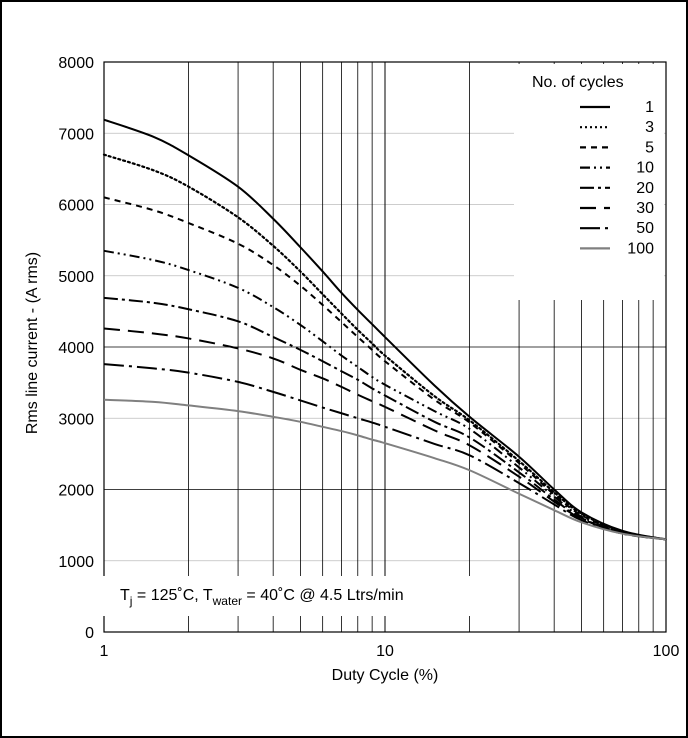  I want to click on y-axis-title: Rms line current - (A rms), so click(32, 343).